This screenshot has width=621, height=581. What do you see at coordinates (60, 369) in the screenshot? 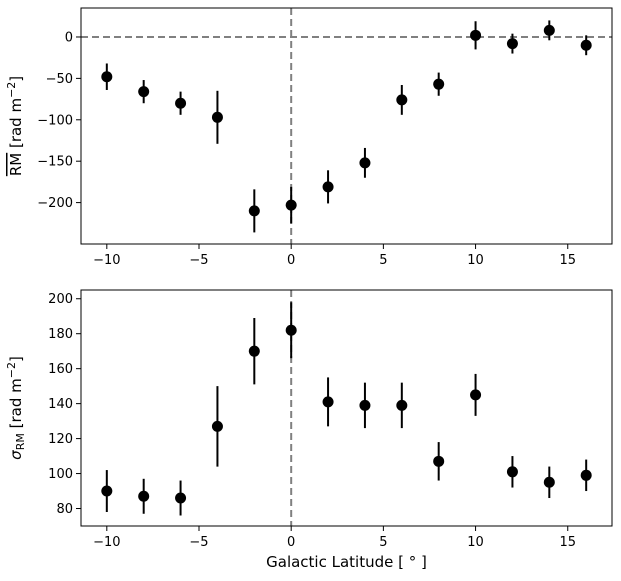
I see `y-tick-label: 160` at bounding box center [60, 369].